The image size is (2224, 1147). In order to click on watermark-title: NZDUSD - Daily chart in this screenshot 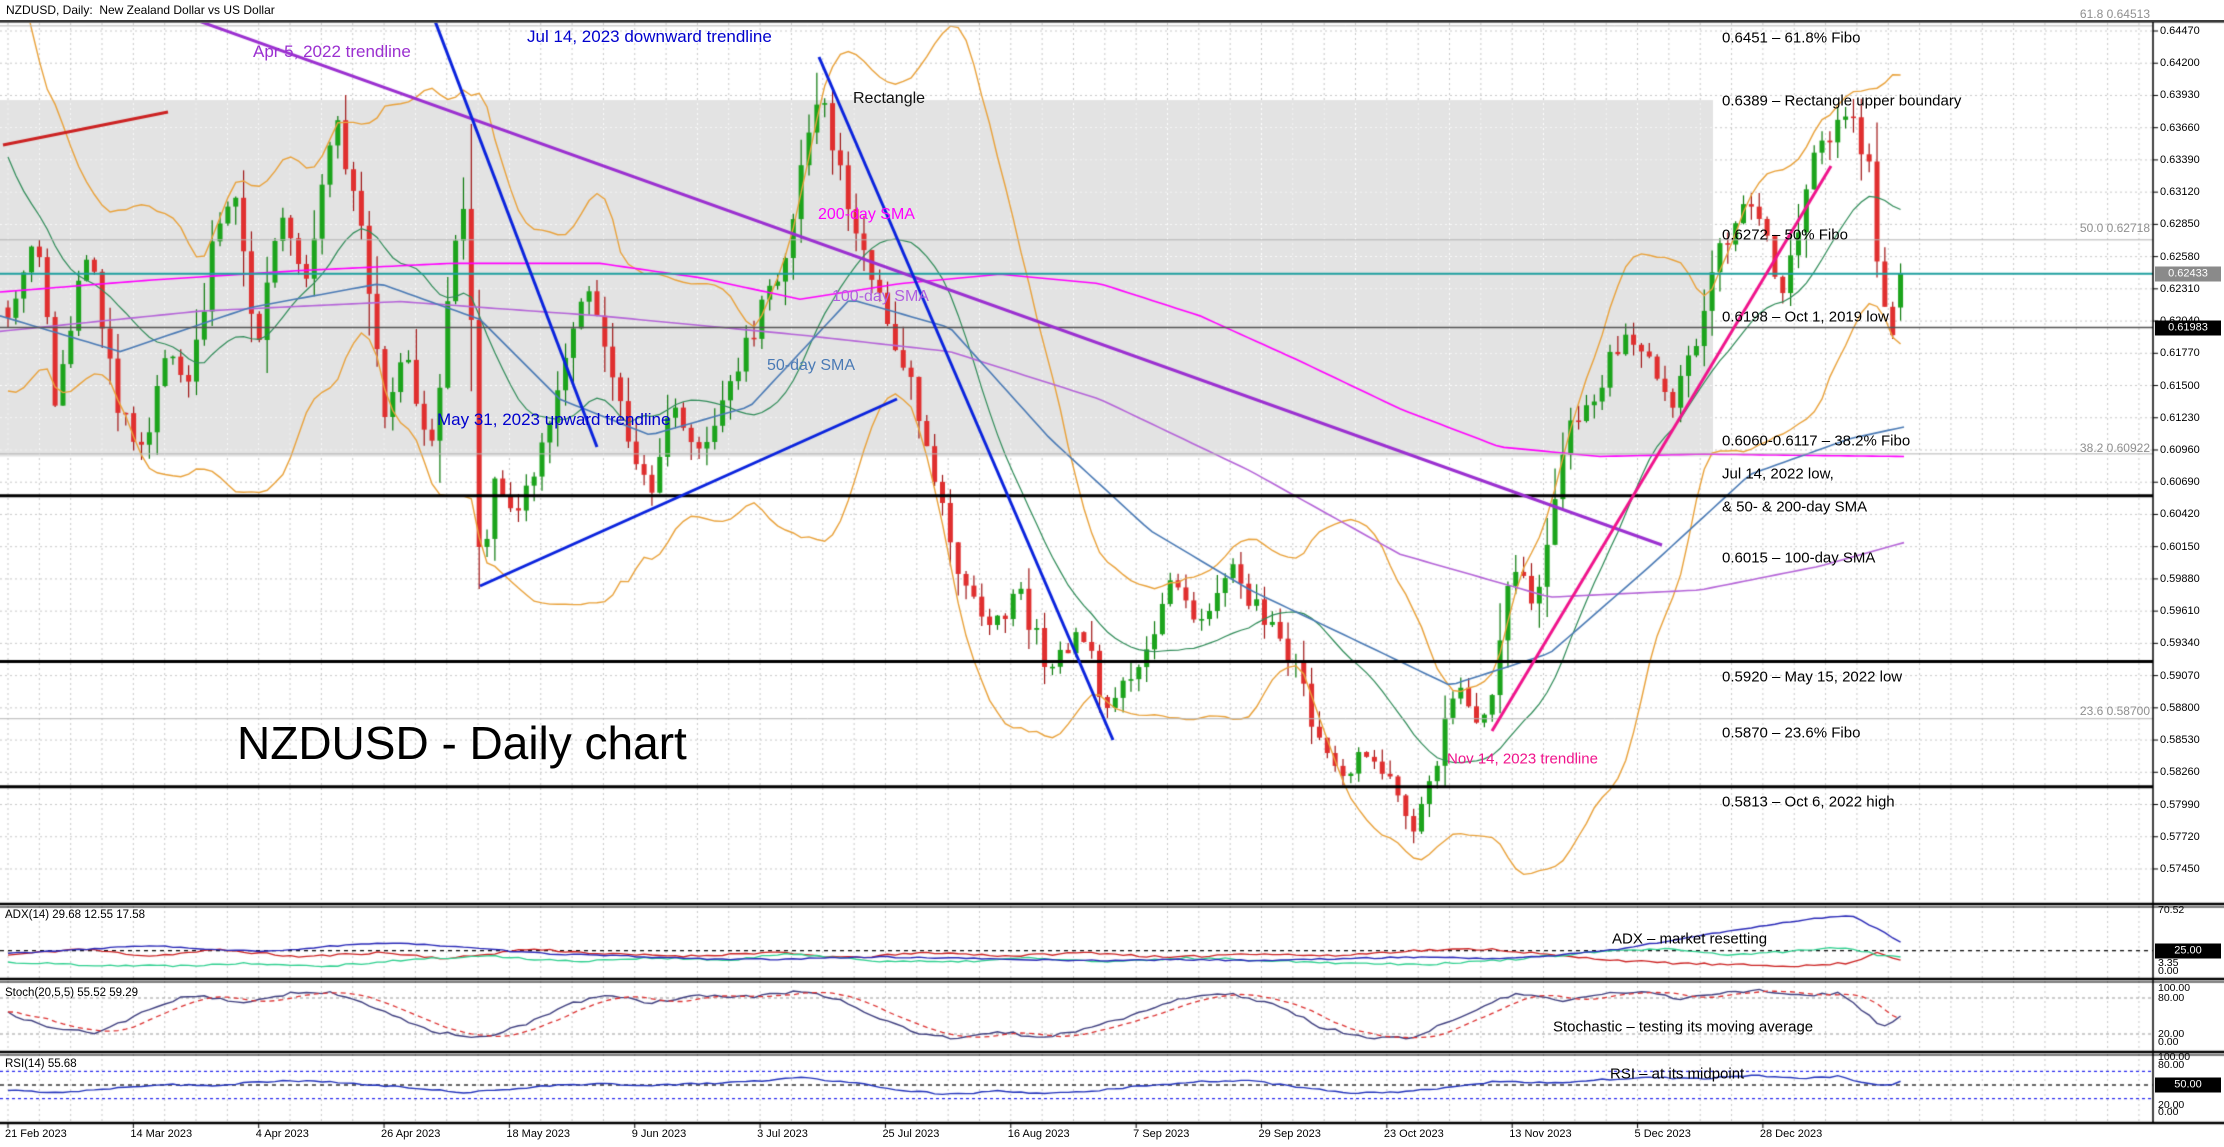, I will do `click(462, 743)`.